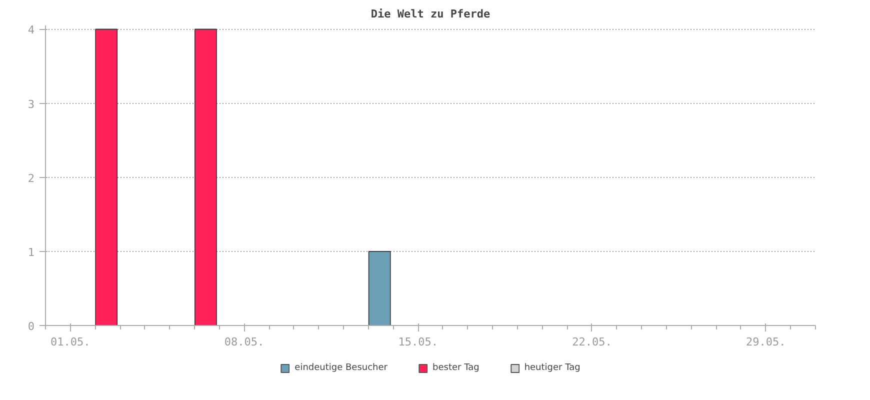 This screenshot has height=400, width=870. Describe the element at coordinates (456, 368) in the screenshot. I see `legend-label: bester Tag` at that location.